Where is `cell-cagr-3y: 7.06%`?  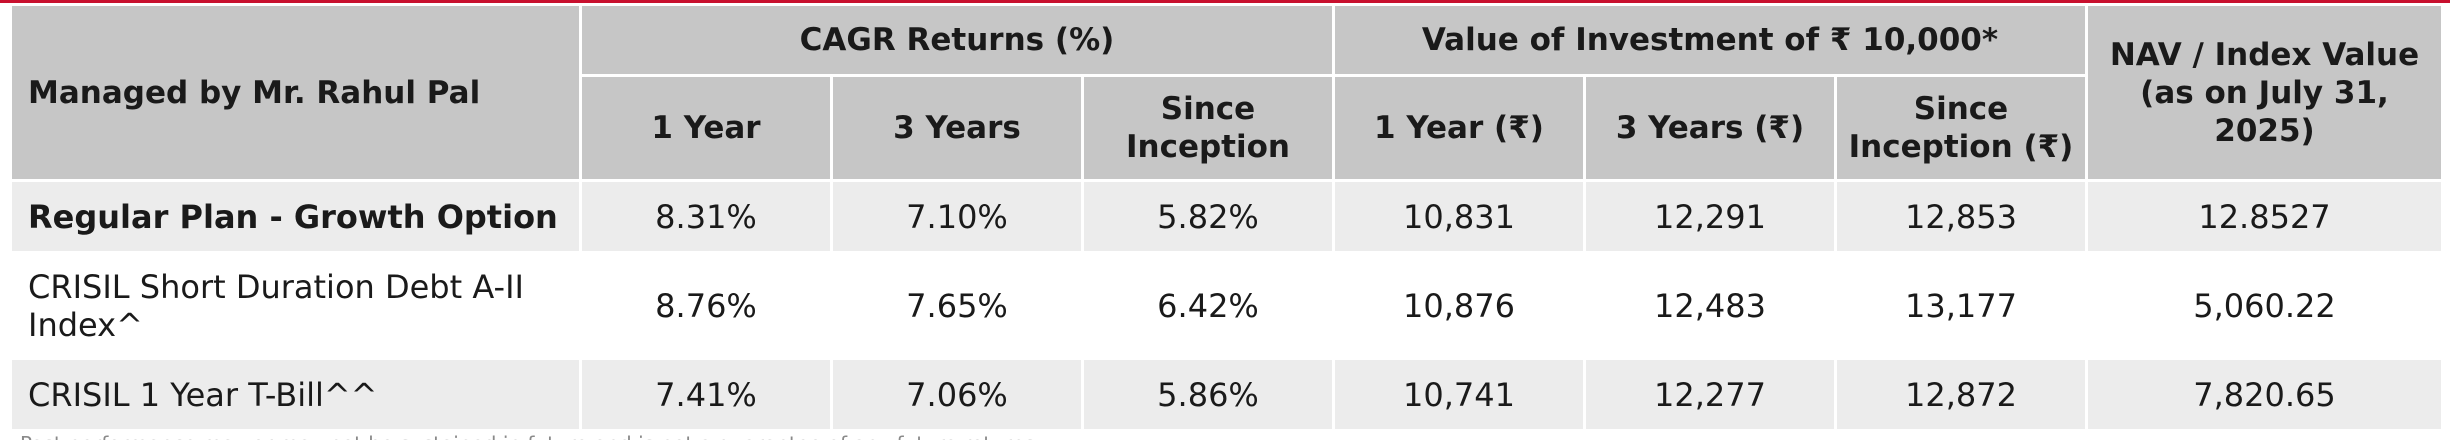
cell-cagr-3y: 7.06% is located at coordinates (957, 394).